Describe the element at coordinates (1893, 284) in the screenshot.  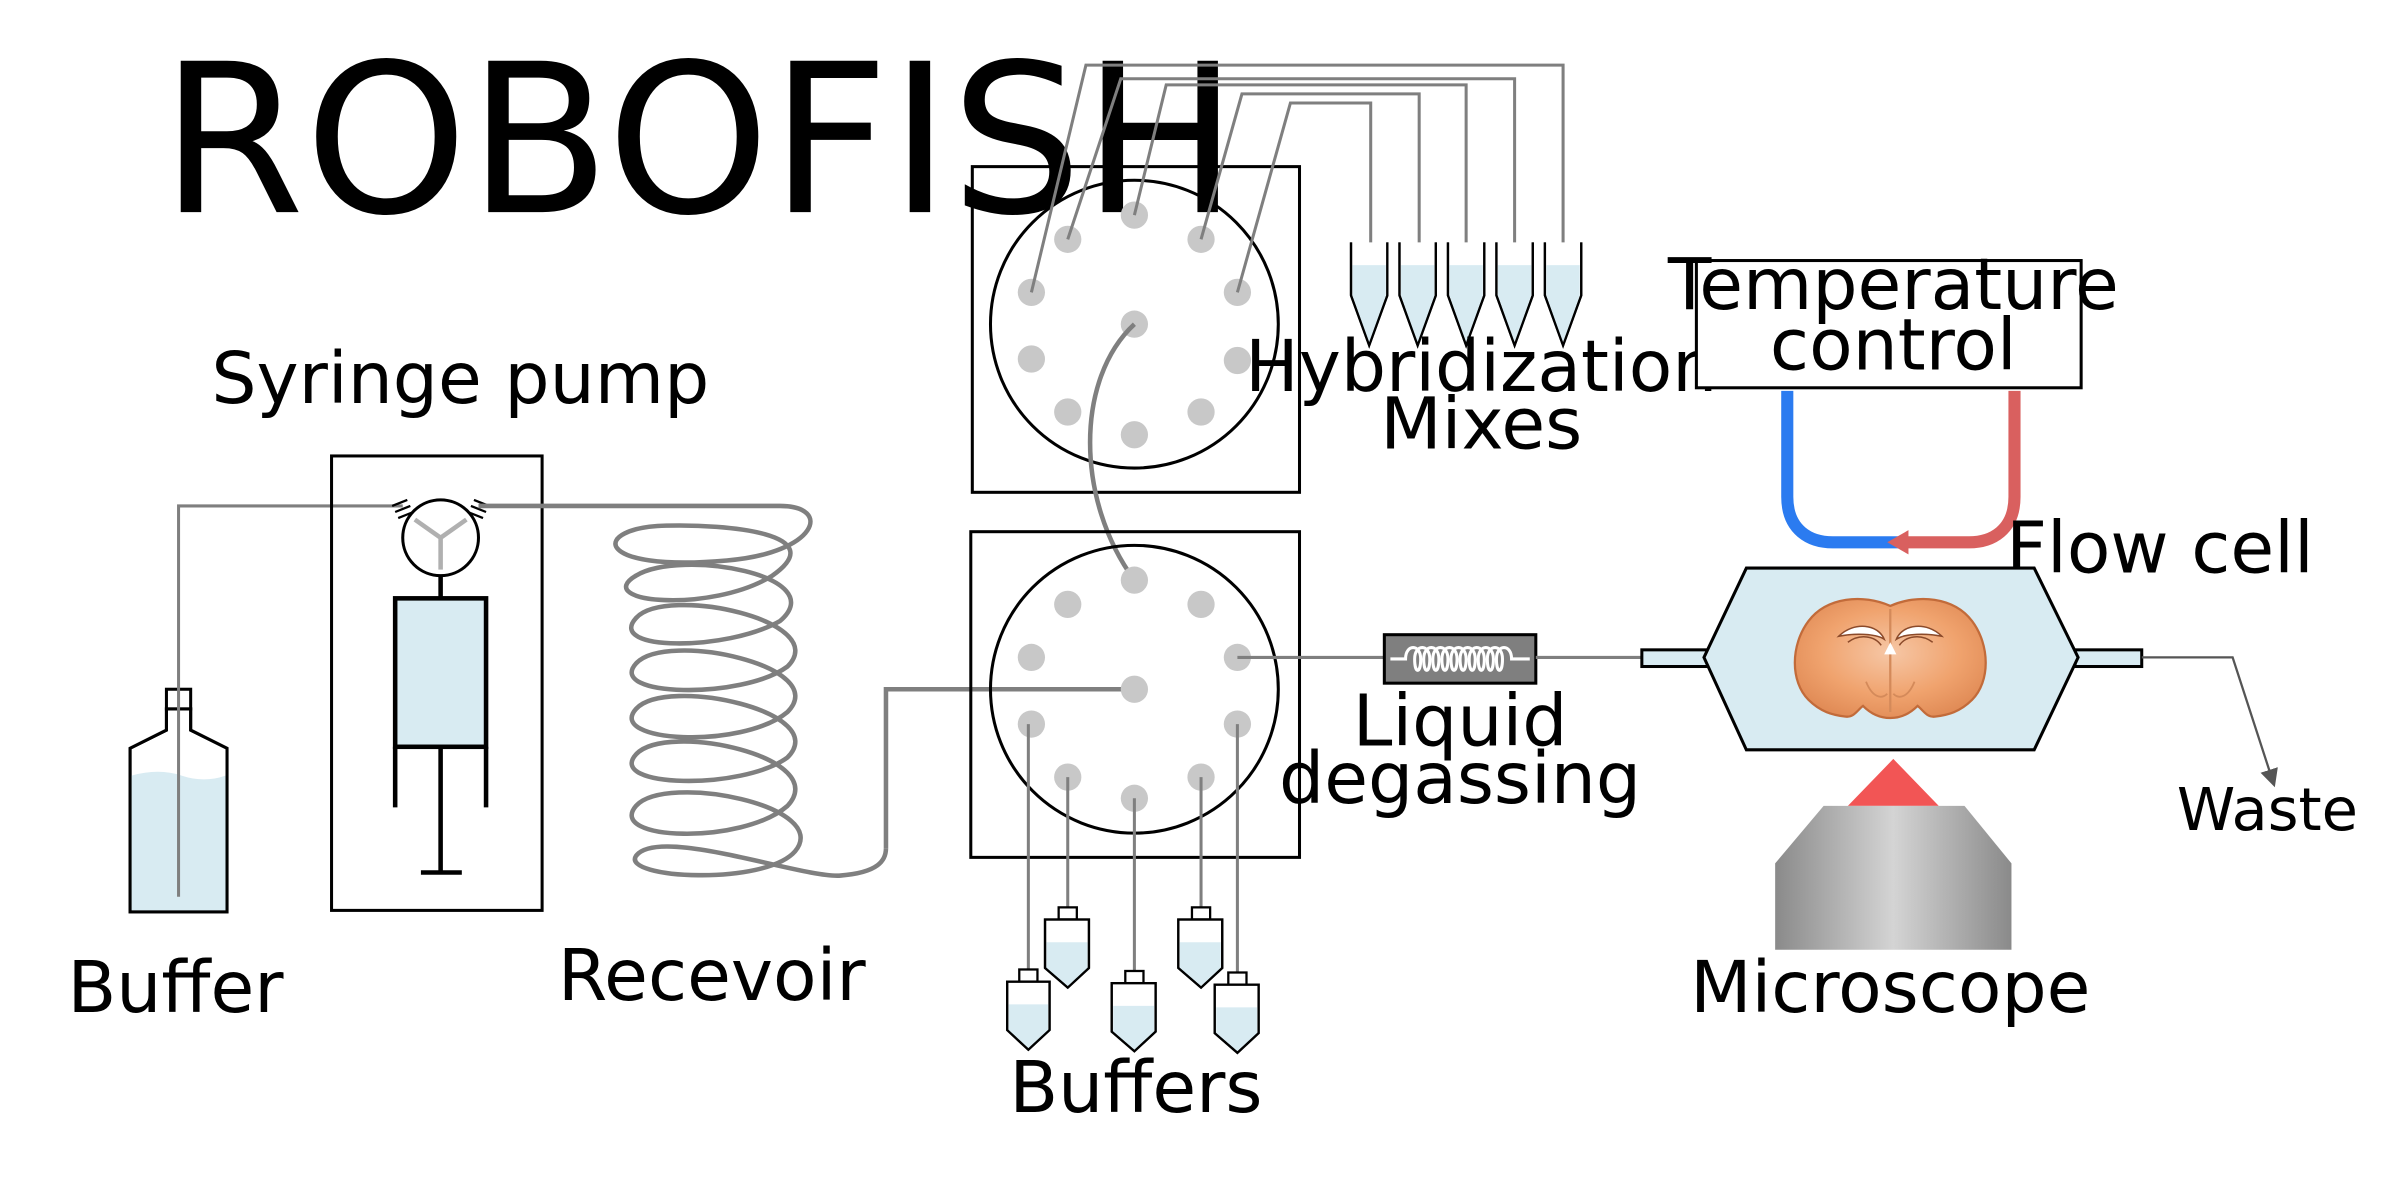
I see `temperature-control-label-line1: Temperature` at that location.